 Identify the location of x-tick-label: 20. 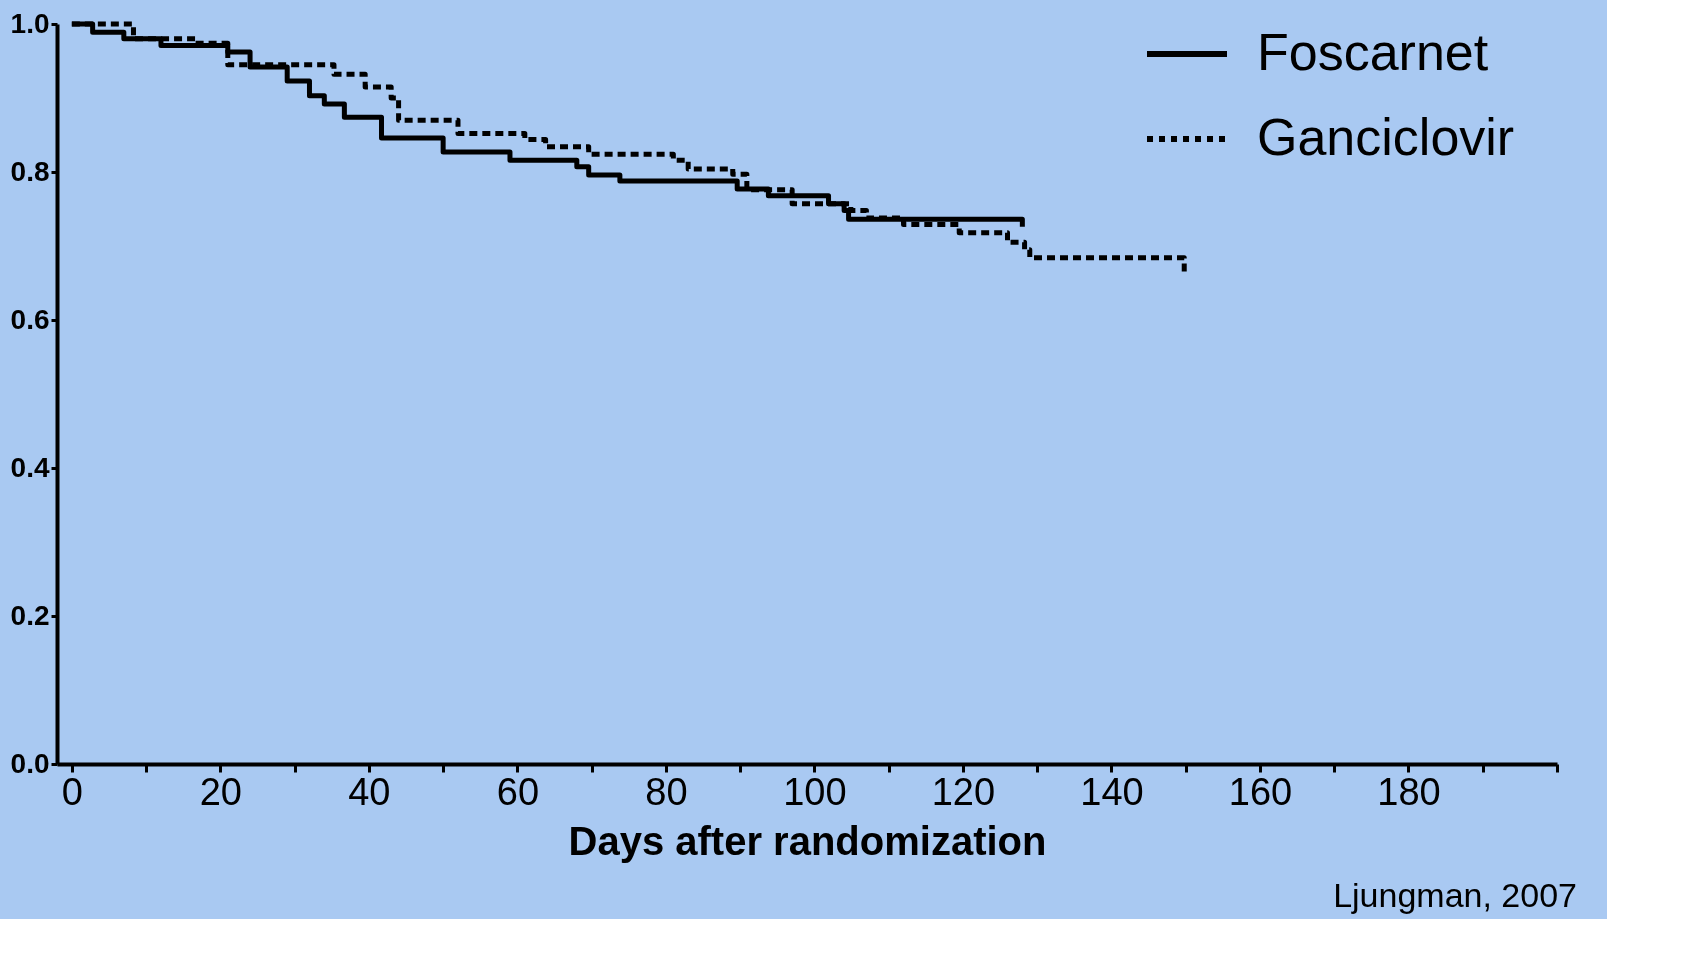
(221, 791).